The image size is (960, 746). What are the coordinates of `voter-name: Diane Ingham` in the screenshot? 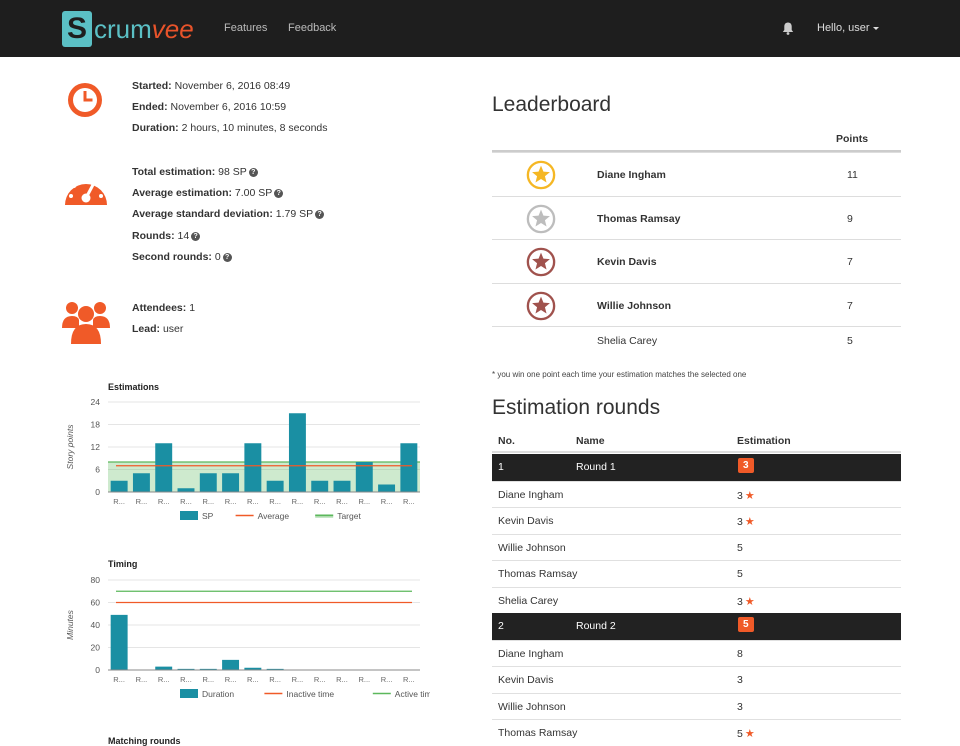 It's located at (531, 653).